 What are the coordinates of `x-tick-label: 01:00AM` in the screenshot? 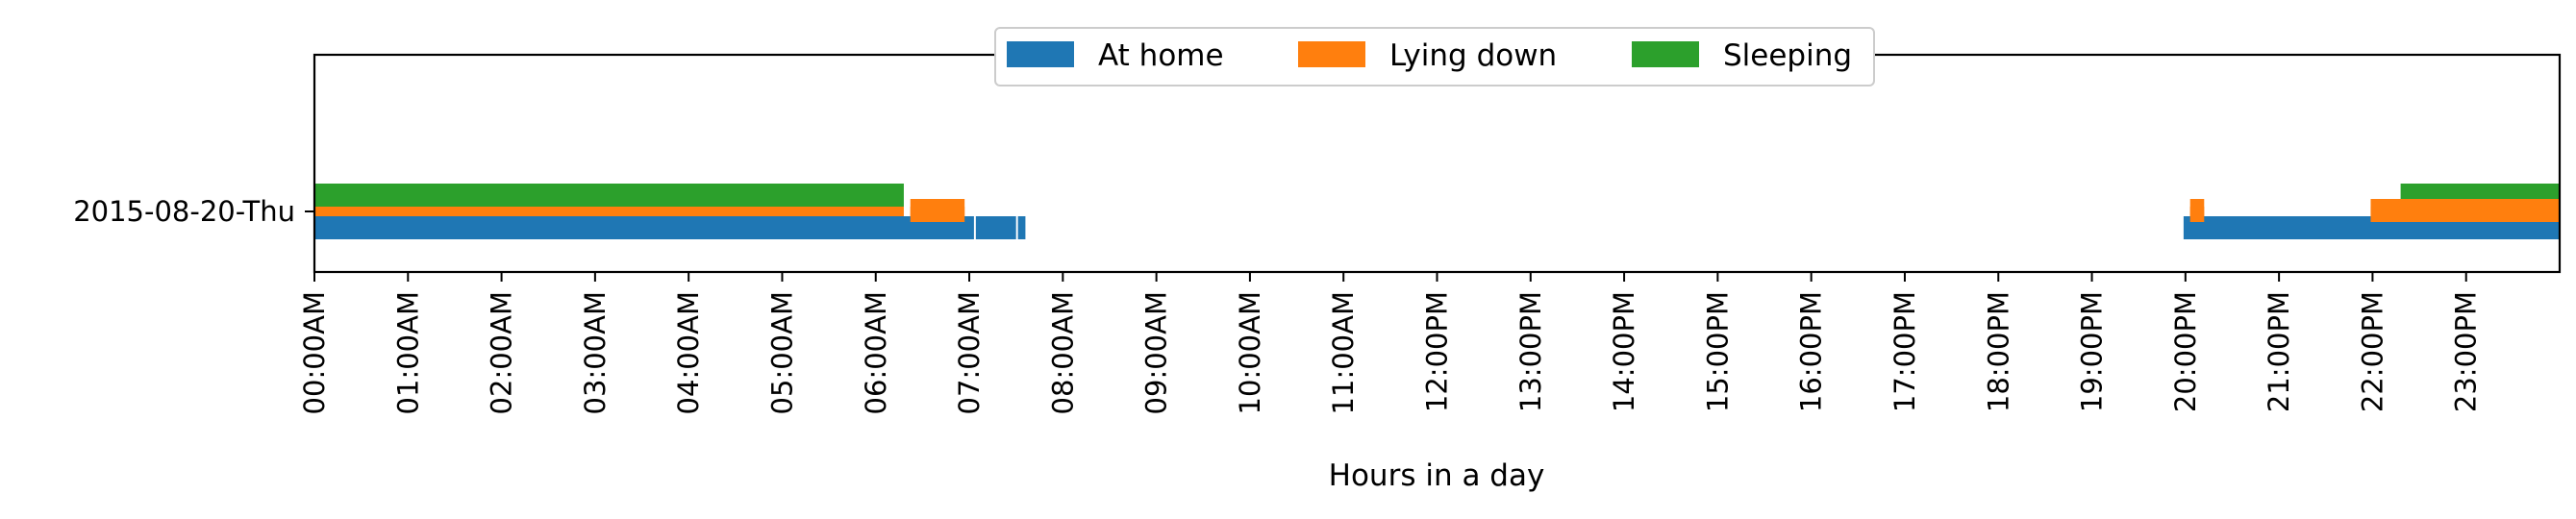 It's located at (407, 352).